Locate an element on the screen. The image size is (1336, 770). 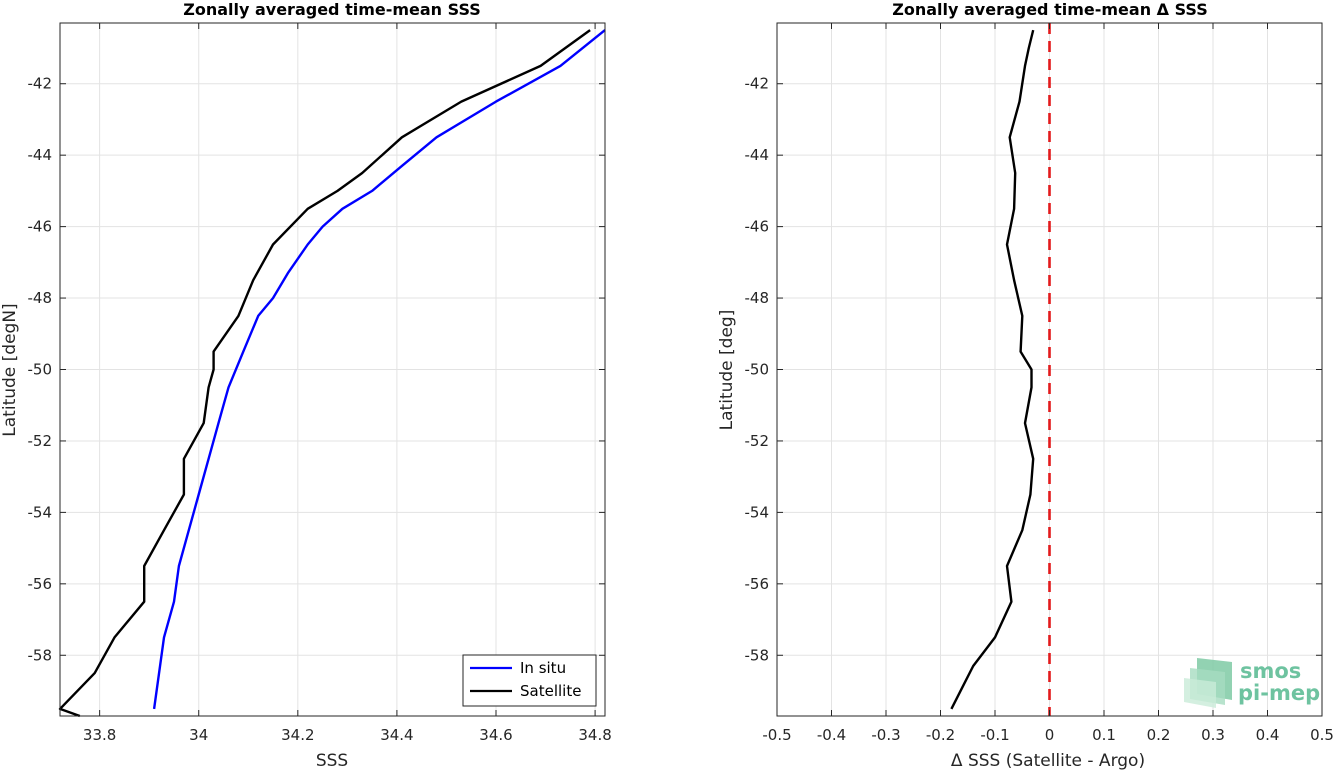
y-axis-label-delta-sss: Latitude [deg] is located at coordinates (727, 370).